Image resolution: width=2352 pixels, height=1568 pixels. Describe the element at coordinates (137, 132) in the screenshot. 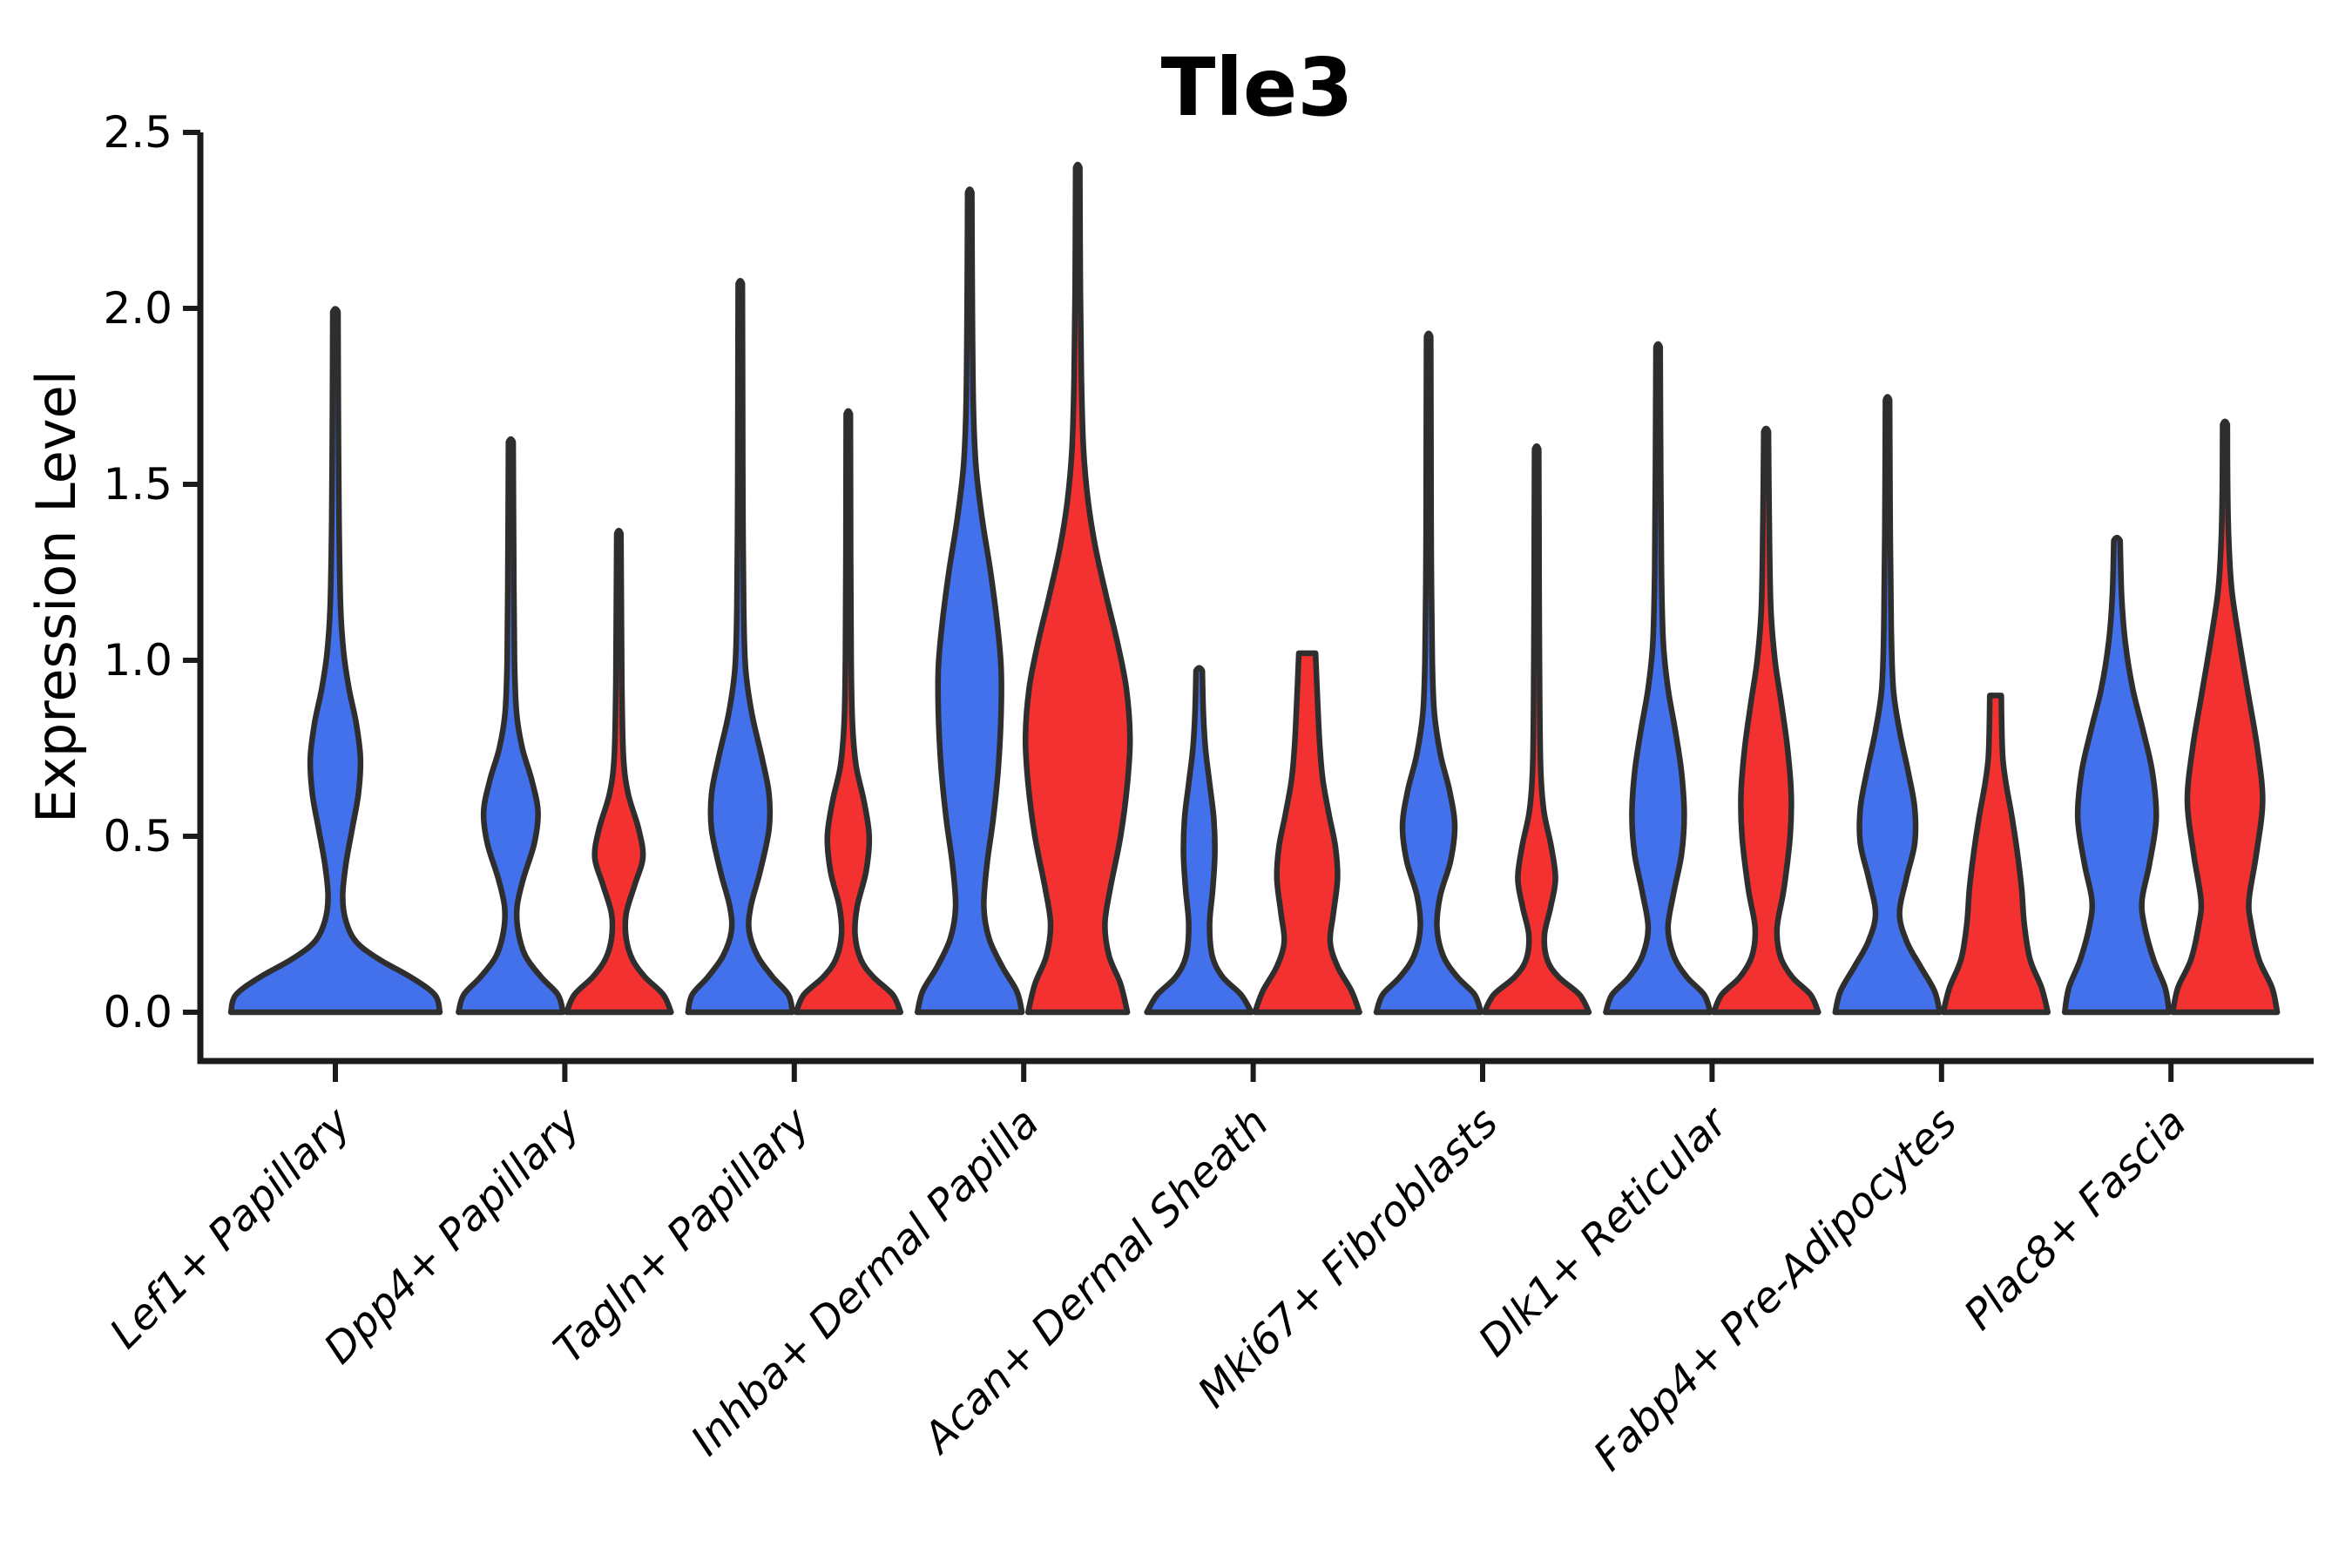

I see `y-tick-label-2.5: 2.5` at that location.